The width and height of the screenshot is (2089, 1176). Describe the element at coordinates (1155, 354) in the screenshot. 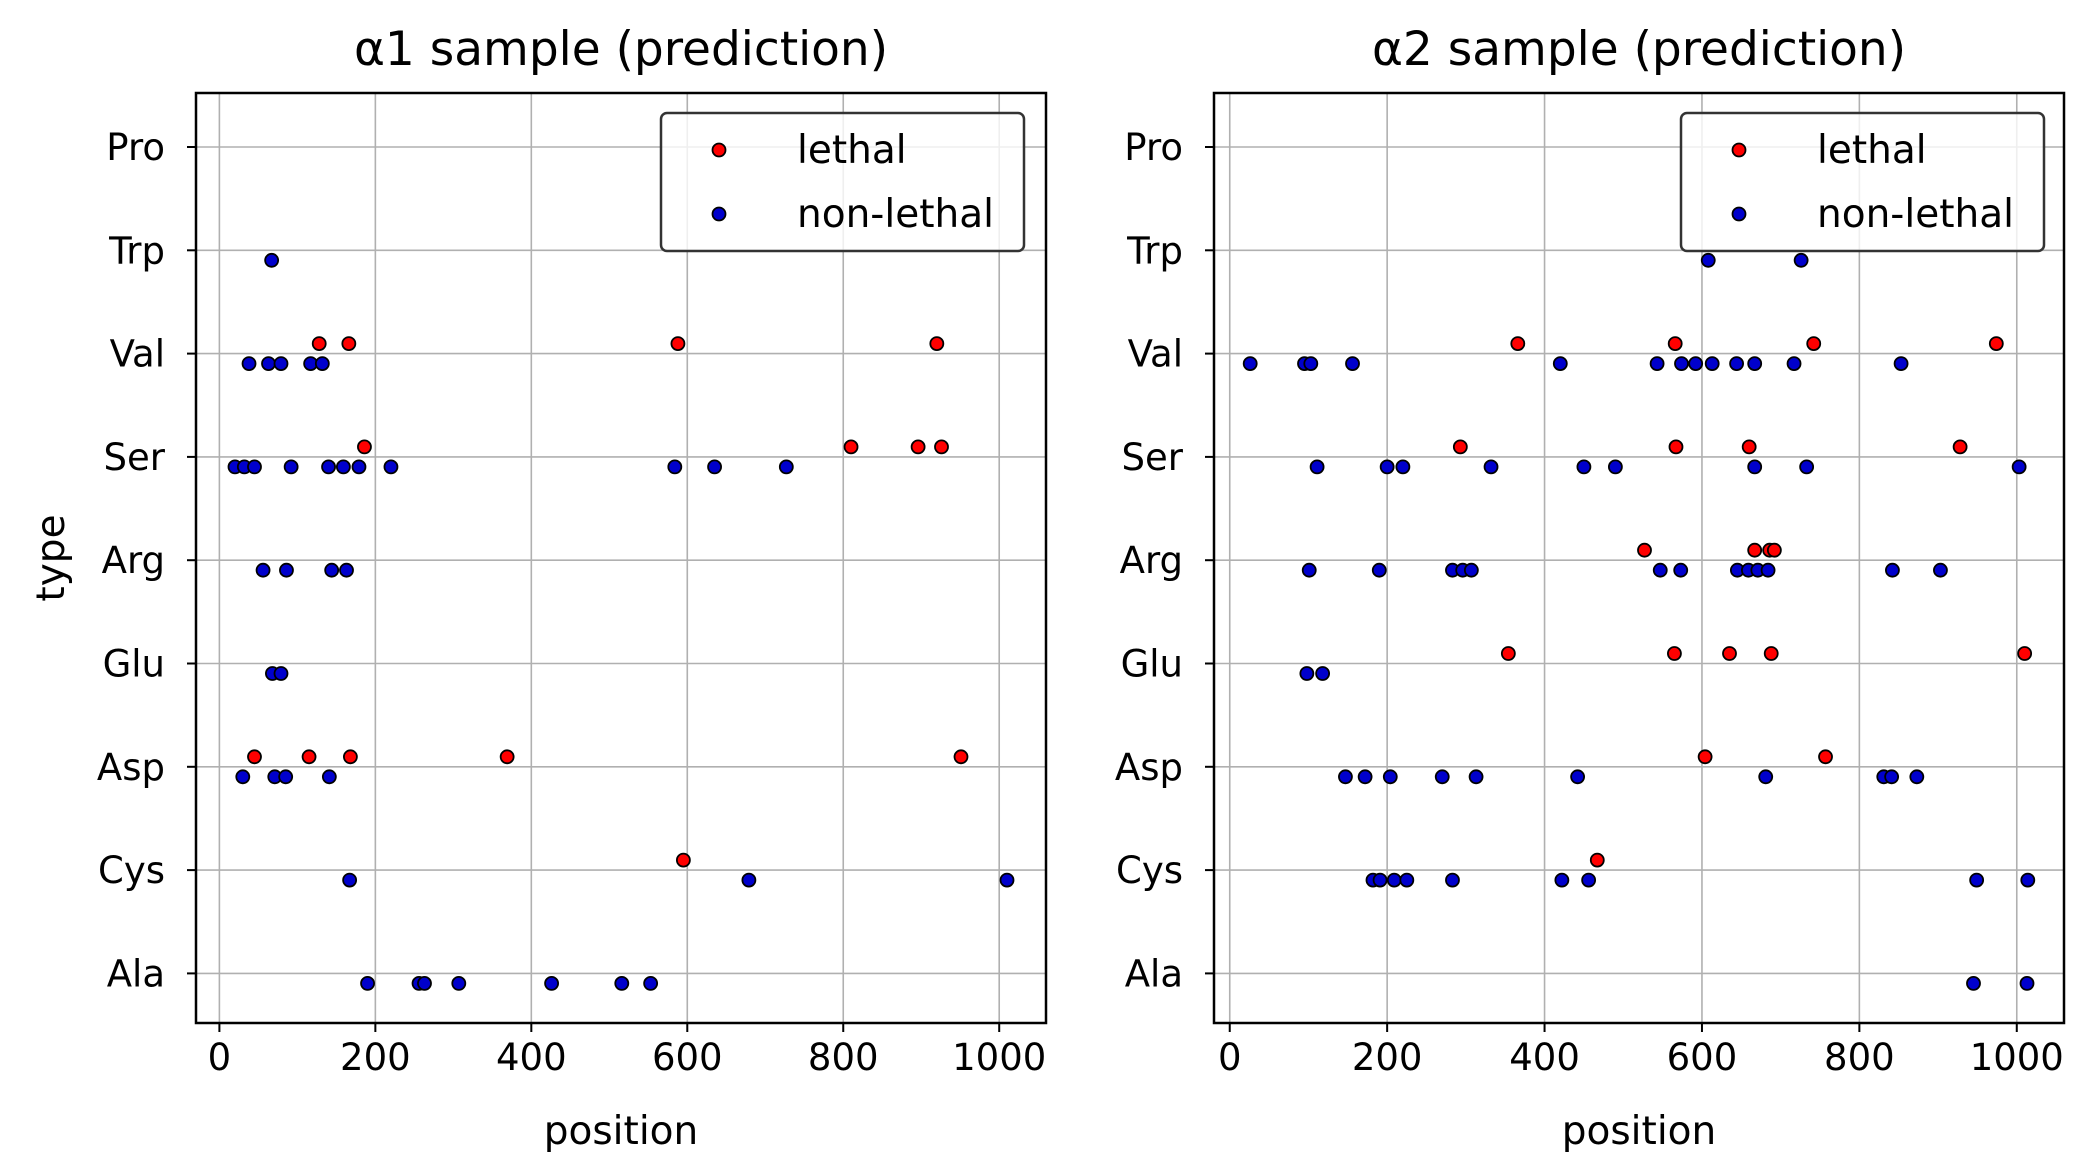

I see `y-tick-label-val: Val` at that location.